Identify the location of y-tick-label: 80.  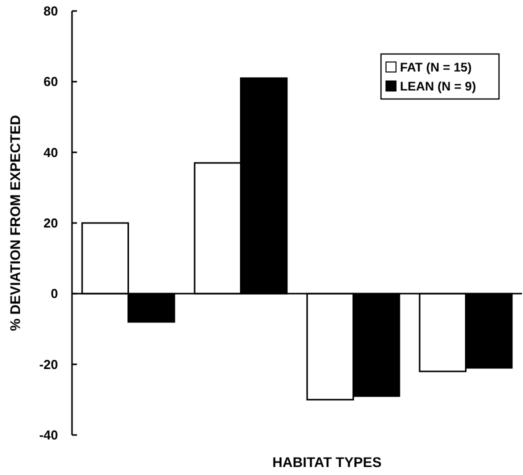
(51, 11).